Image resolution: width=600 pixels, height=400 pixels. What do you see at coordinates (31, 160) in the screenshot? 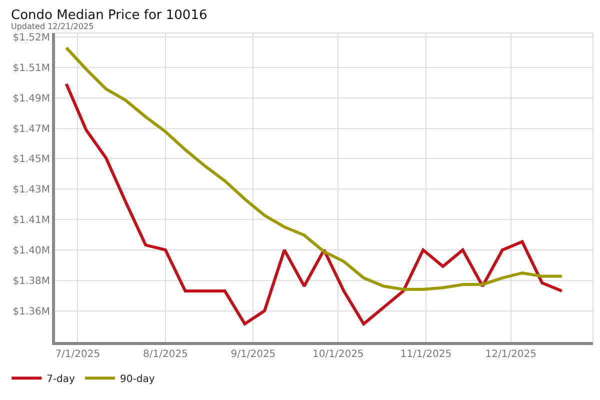
I see `y-tick-label: $1.45M` at bounding box center [31, 160].